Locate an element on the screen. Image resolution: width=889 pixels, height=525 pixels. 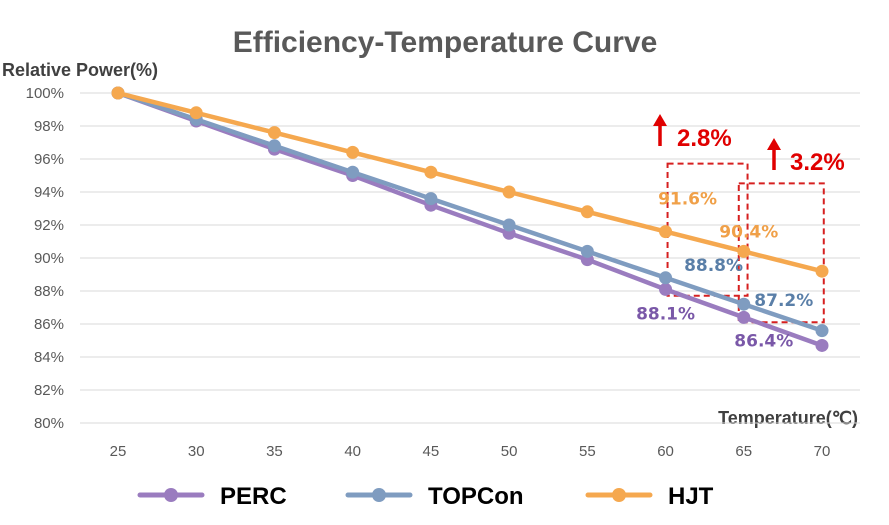
data-labels: 91.6% 88.8% 88.1% 90.4% 87.2% 86.4% is located at coordinates (724, 271).